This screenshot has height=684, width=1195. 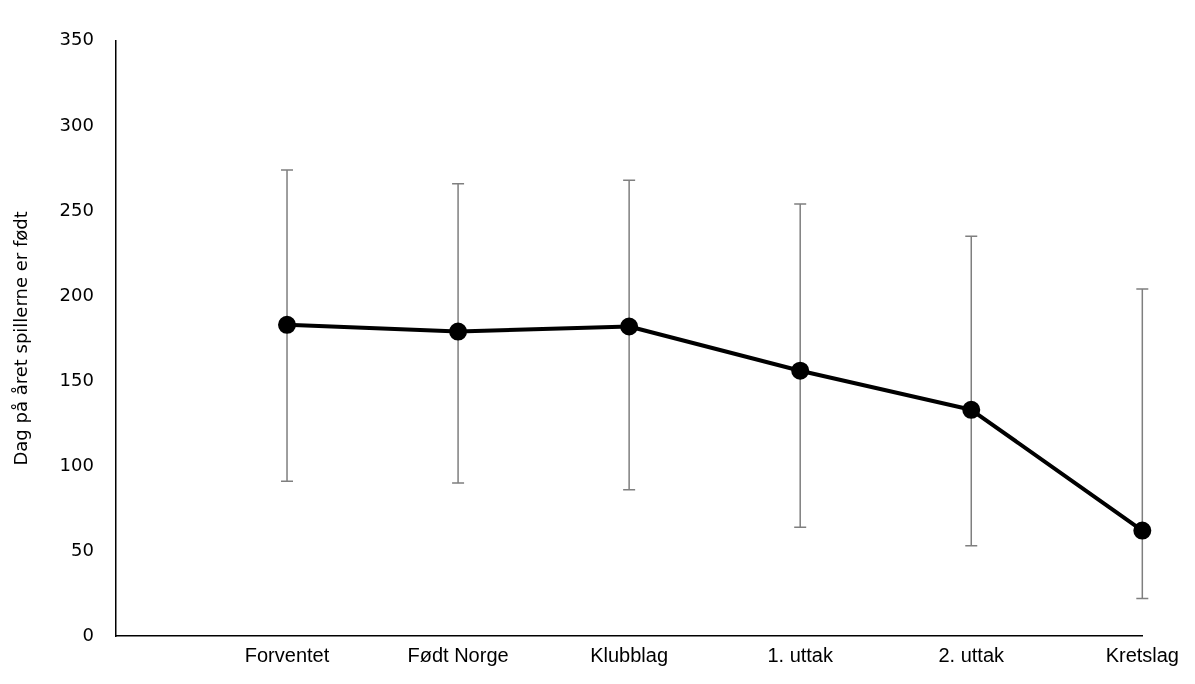 What do you see at coordinates (76, 464) in the screenshot?
I see `y-tick-label: 100` at bounding box center [76, 464].